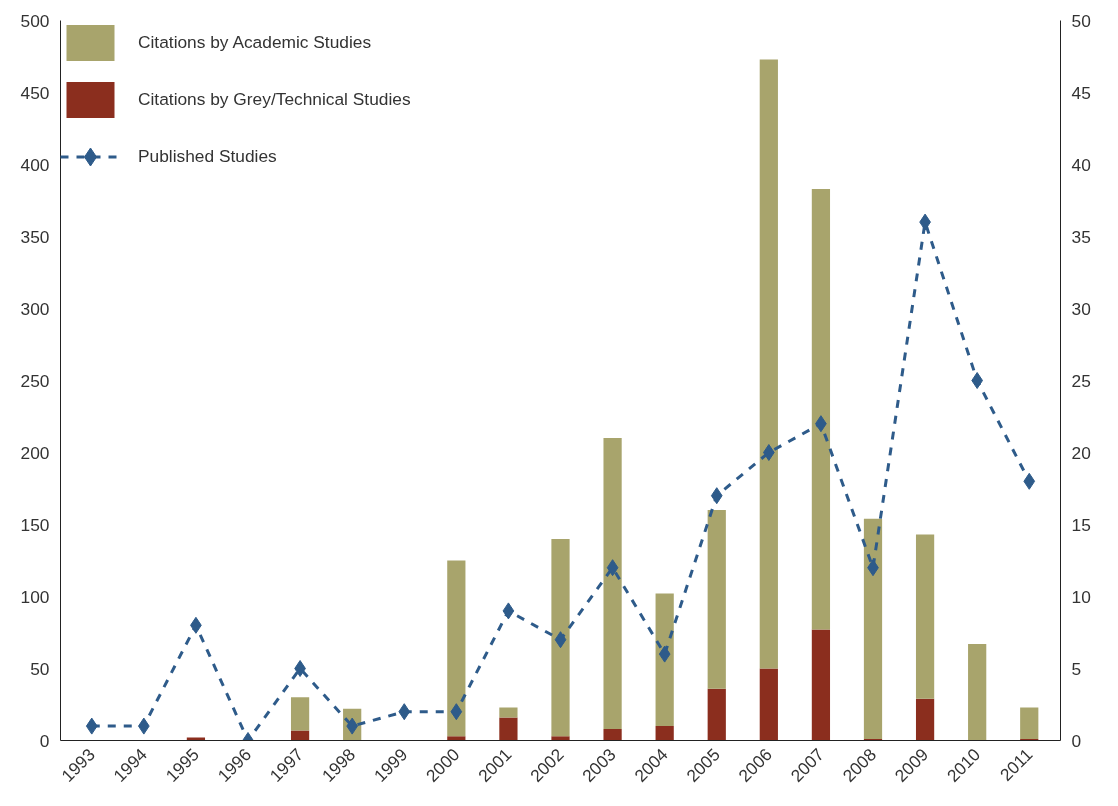 This screenshot has width=1118, height=806. I want to click on y-tick-label: 450, so click(35, 92).